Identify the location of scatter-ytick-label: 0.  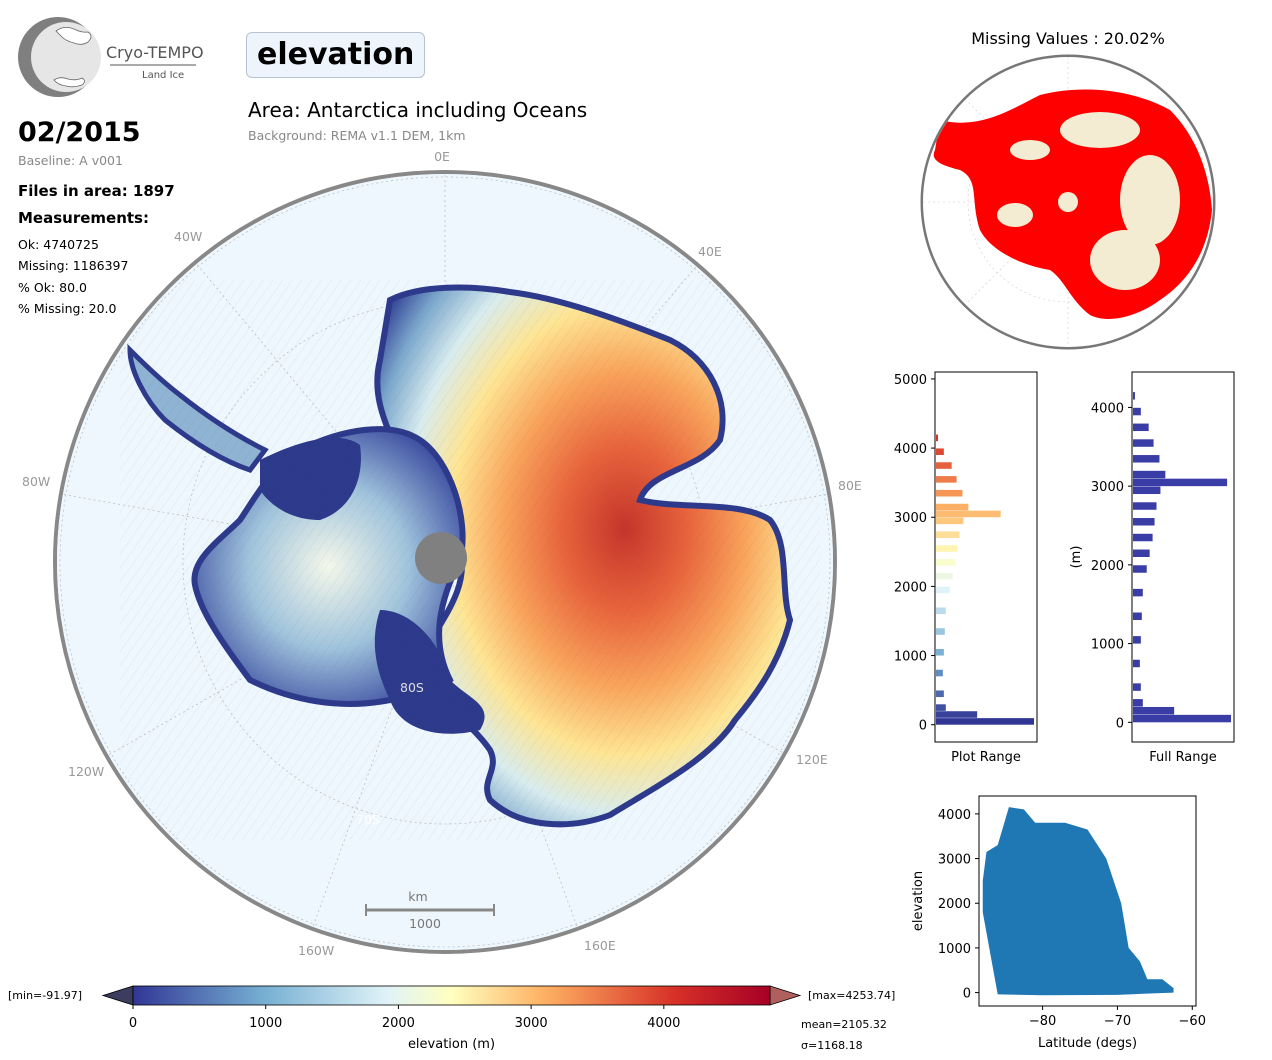
(967, 994).